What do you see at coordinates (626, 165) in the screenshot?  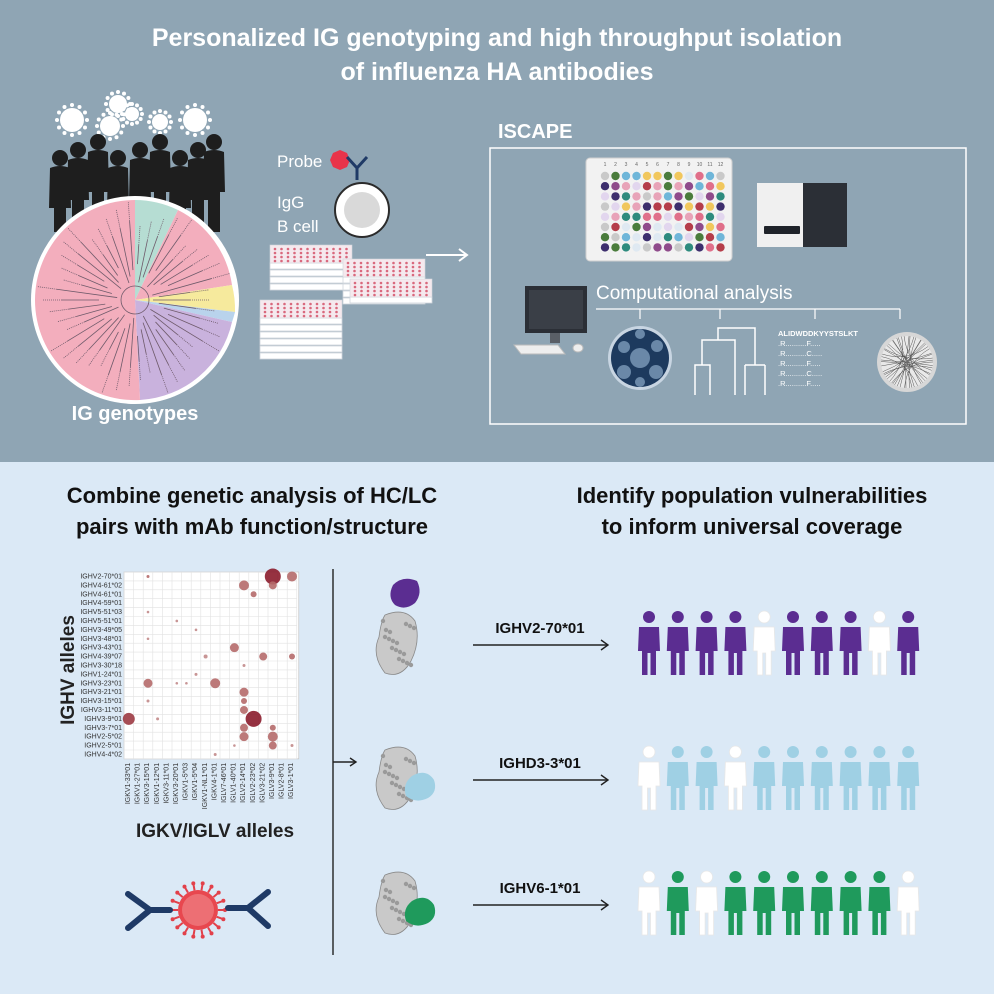 I see `plate-column-number: 3` at bounding box center [626, 165].